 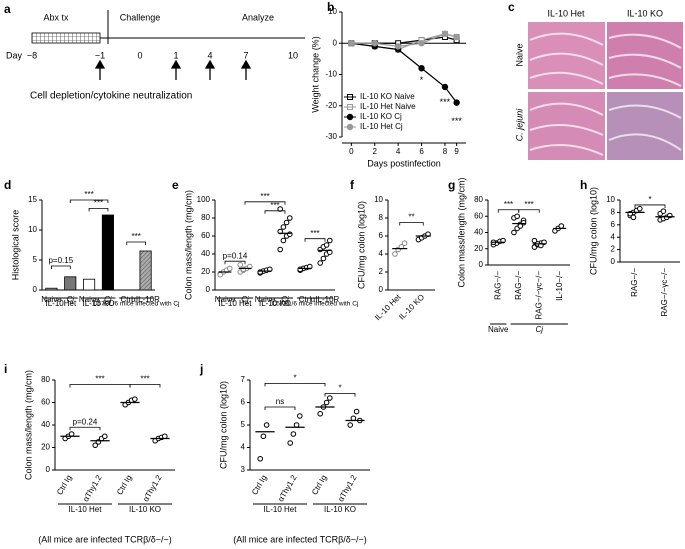 I want to click on y-tick-label: 80, so click(x=478, y=199).